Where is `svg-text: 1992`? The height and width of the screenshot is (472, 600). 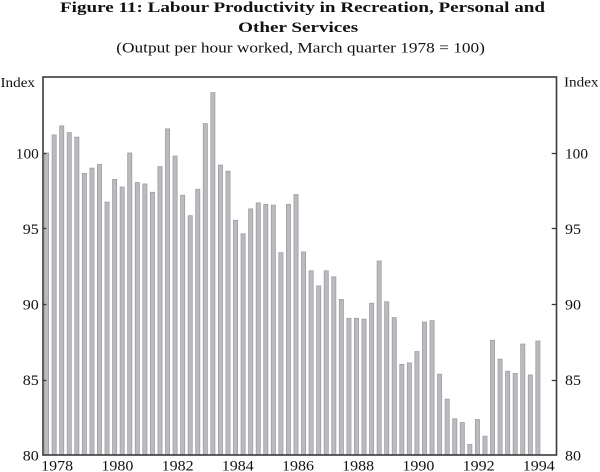 svg-text: 1992 is located at coordinates (479, 465).